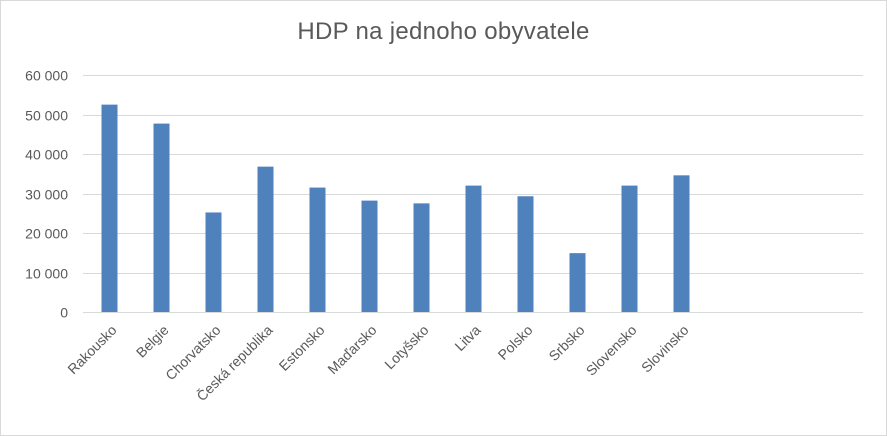 The image size is (887, 436). I want to click on x-tick-label: Maďarsko, so click(352, 350).